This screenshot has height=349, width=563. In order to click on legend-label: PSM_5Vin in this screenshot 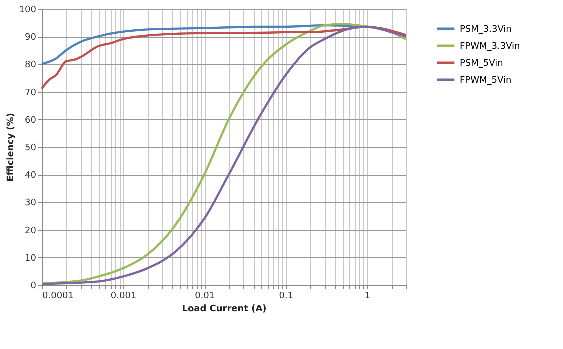, I will do `click(482, 64)`.